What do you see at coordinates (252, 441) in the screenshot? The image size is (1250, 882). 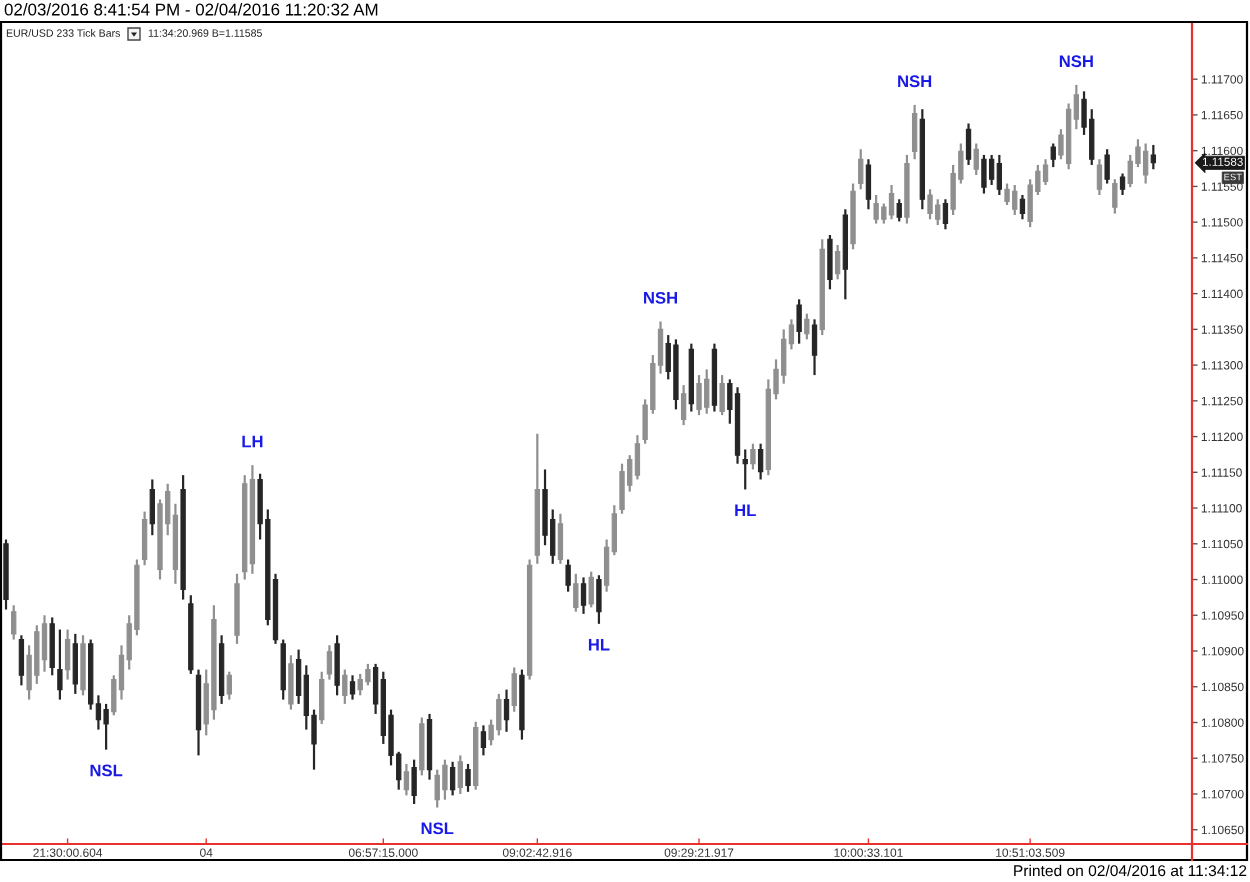 I see `annotation: LH` at bounding box center [252, 441].